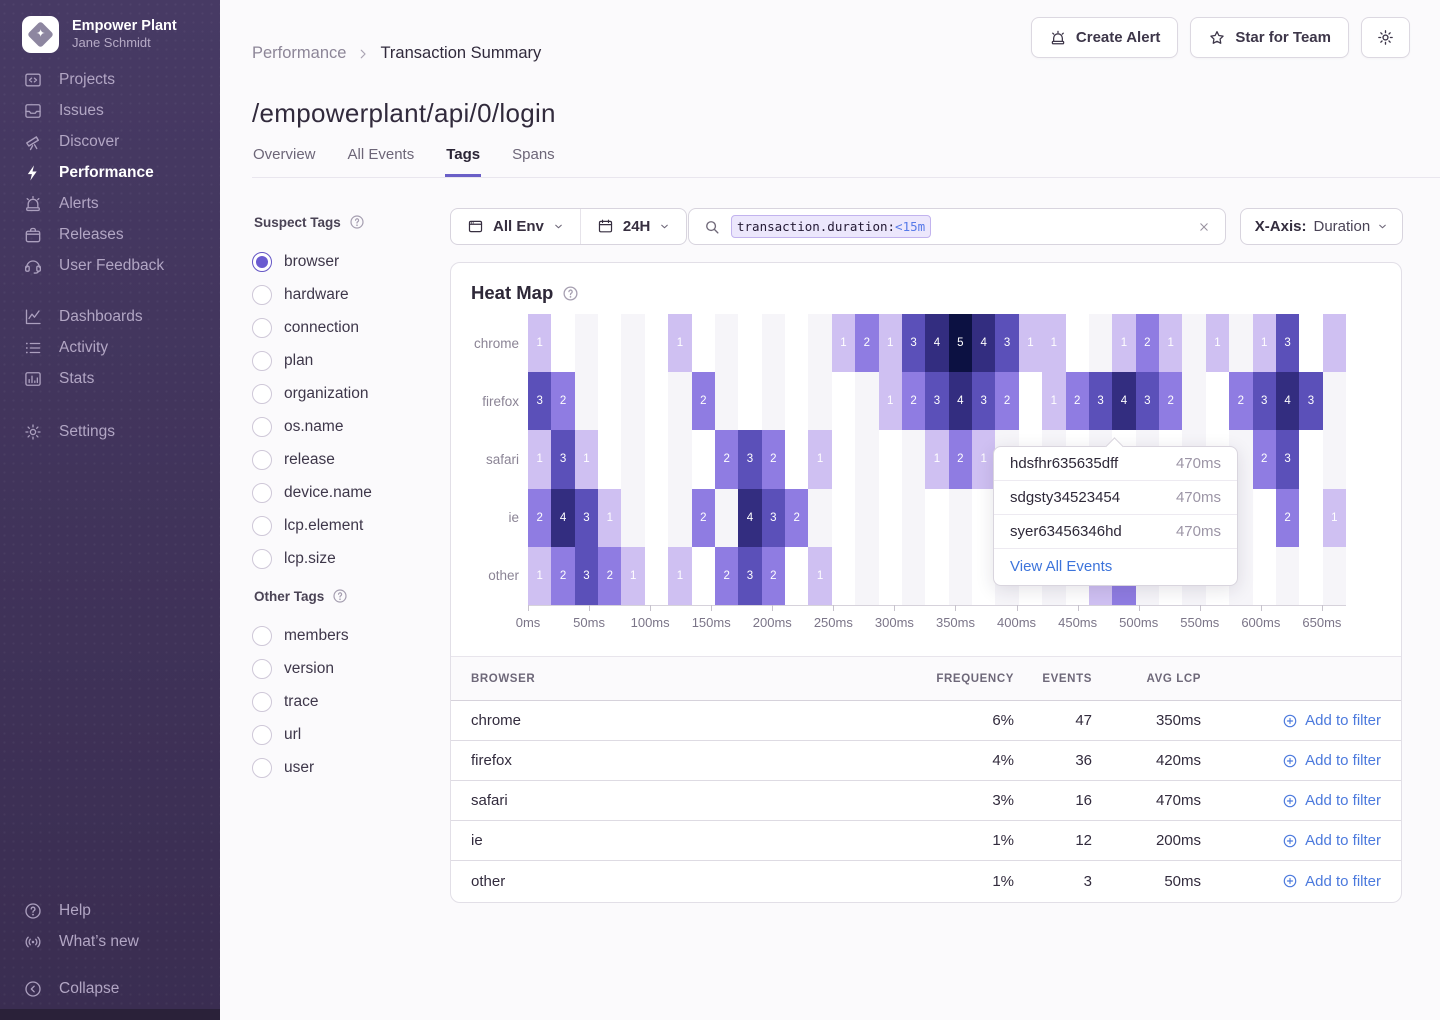 This screenshot has height=1020, width=1440. What do you see at coordinates (347, 669) in the screenshot?
I see `radio-option-version: version` at bounding box center [347, 669].